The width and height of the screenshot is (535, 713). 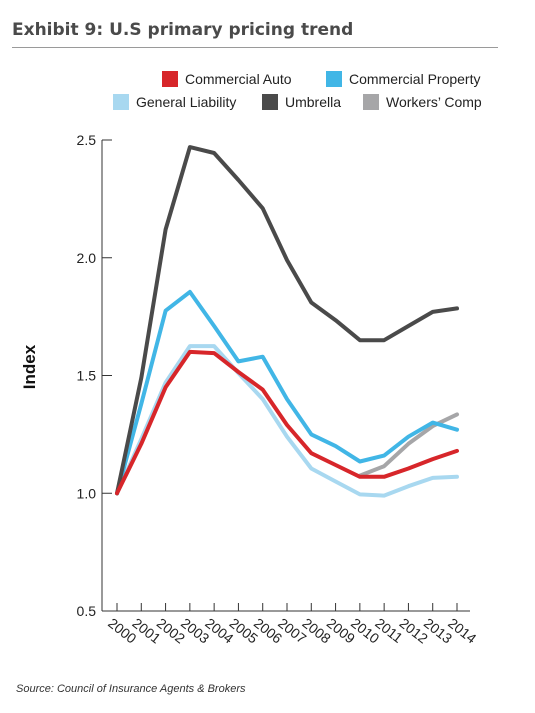 I want to click on legend-label-commercial-auto: Commercial Auto, so click(x=238, y=79).